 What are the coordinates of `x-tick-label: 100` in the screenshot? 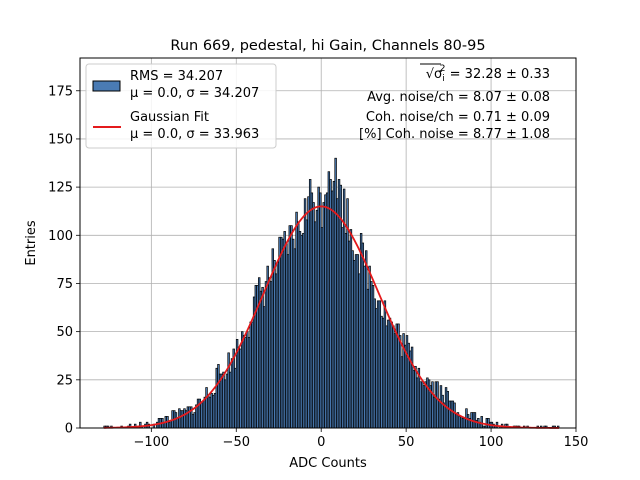 It's located at (491, 442).